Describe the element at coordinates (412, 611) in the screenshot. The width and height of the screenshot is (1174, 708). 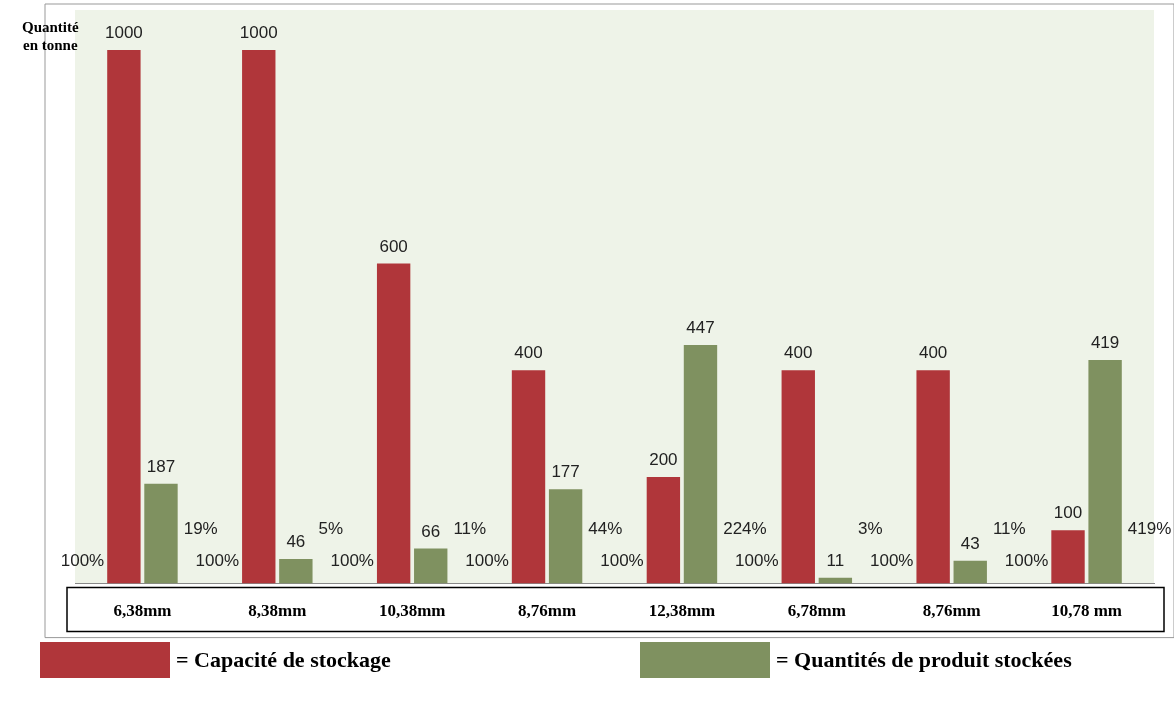
I see `x-tick-label: 10,38mm` at that location.